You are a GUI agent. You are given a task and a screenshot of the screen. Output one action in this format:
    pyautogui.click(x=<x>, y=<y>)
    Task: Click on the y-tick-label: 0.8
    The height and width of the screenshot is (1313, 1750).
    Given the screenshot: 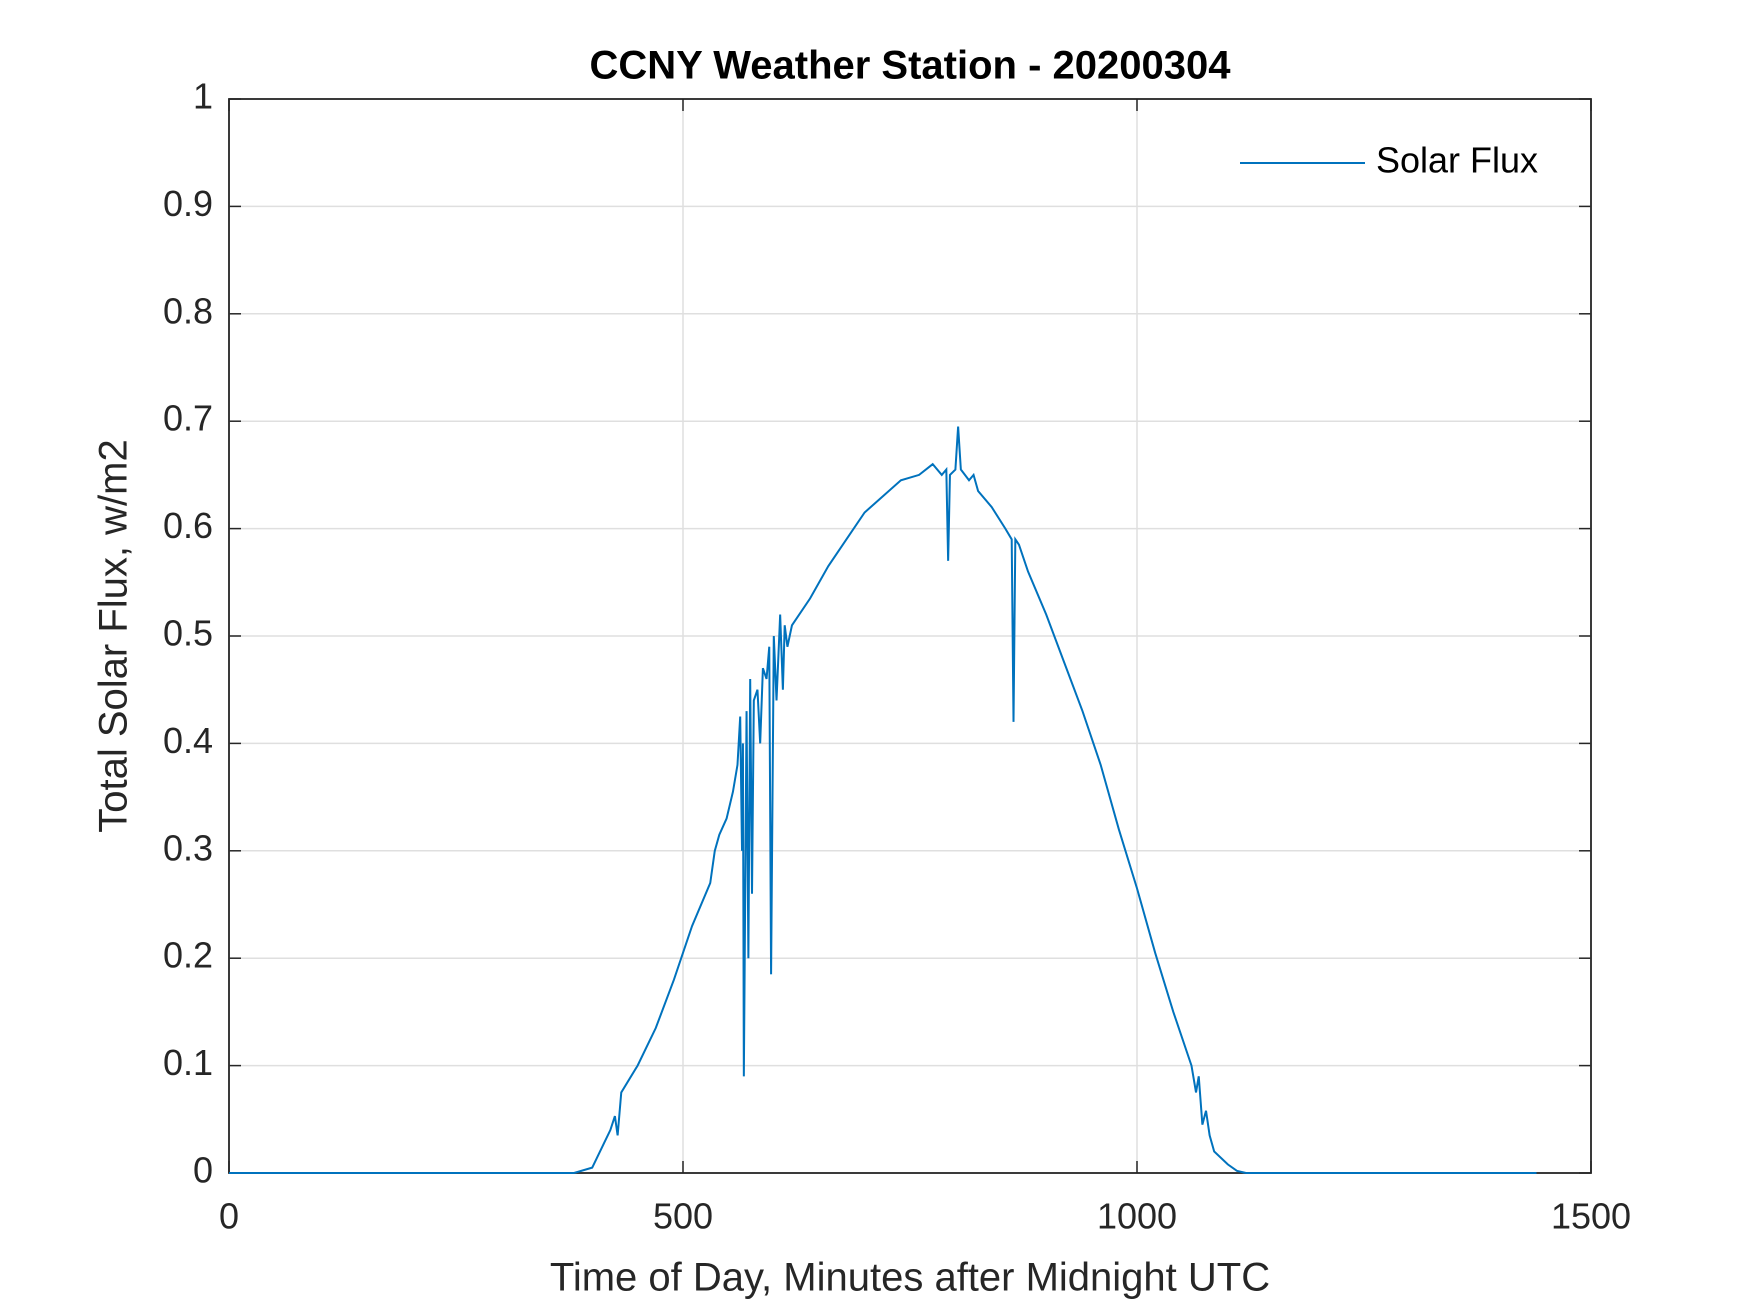 What is the action you would take?
    pyautogui.click(x=188, y=310)
    